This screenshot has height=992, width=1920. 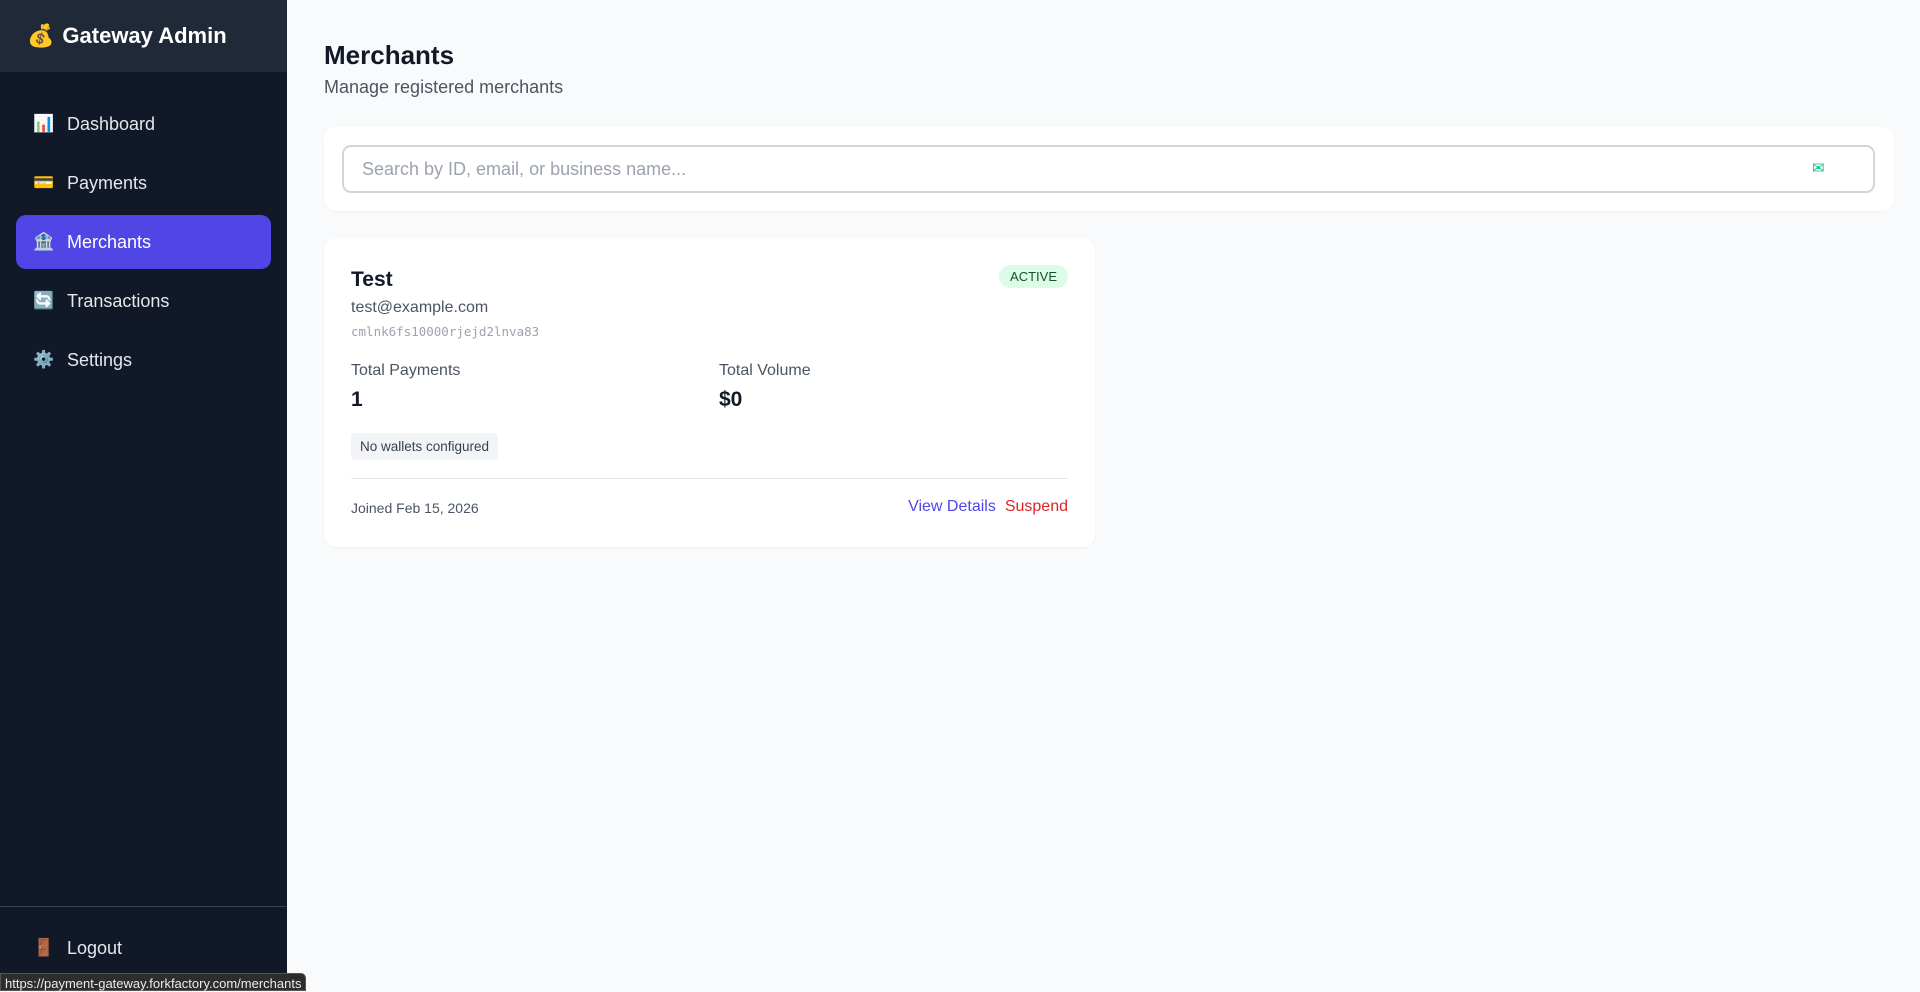 What do you see at coordinates (1033, 276) in the screenshot?
I see `status-badge: ACTIVE` at bounding box center [1033, 276].